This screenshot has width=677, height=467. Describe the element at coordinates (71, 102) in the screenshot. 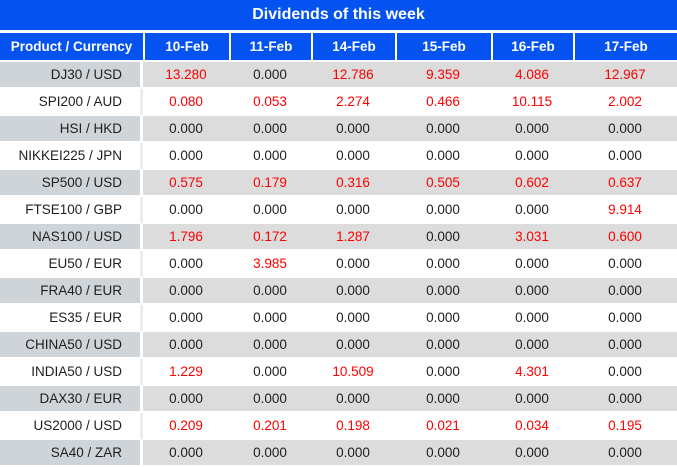

I see `product-cell: SPI200 / AUD` at that location.